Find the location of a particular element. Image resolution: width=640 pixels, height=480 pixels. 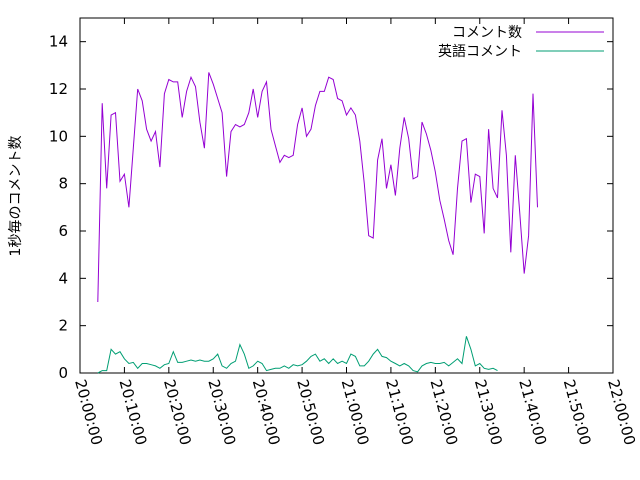

x-tick-label: 21:10:00 is located at coordinates (399, 412).